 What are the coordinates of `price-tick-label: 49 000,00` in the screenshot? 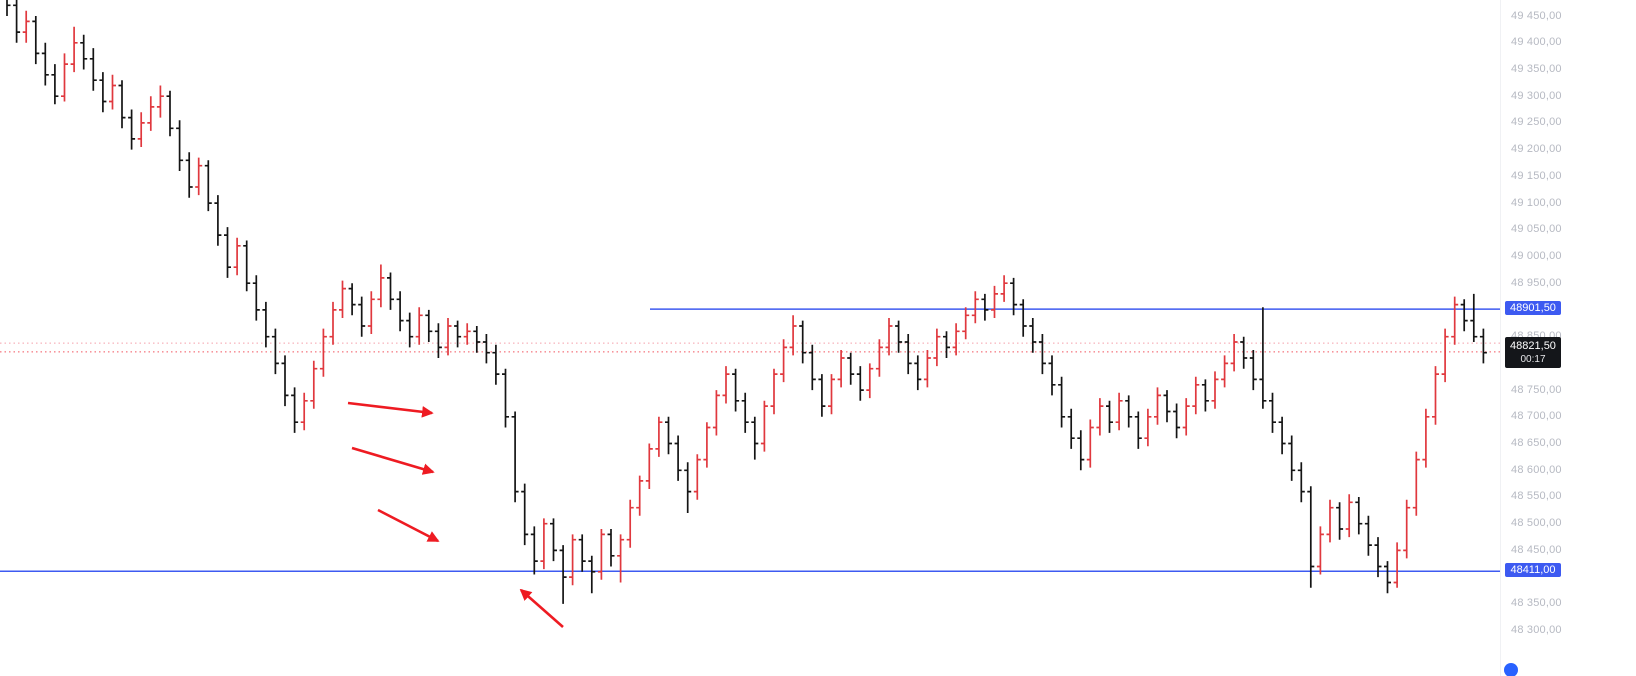 It's located at (1536, 256).